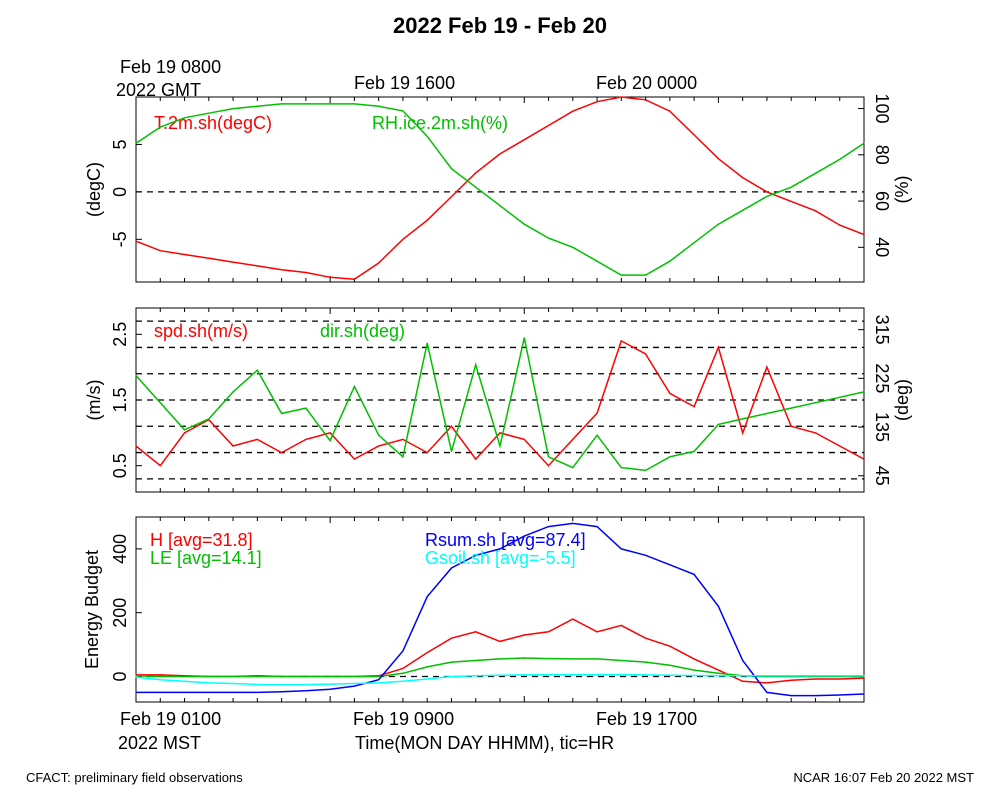 The width and height of the screenshot is (1000, 800). What do you see at coordinates (902, 190) in the screenshot?
I see `y-right-axis-label: (%)` at bounding box center [902, 190].